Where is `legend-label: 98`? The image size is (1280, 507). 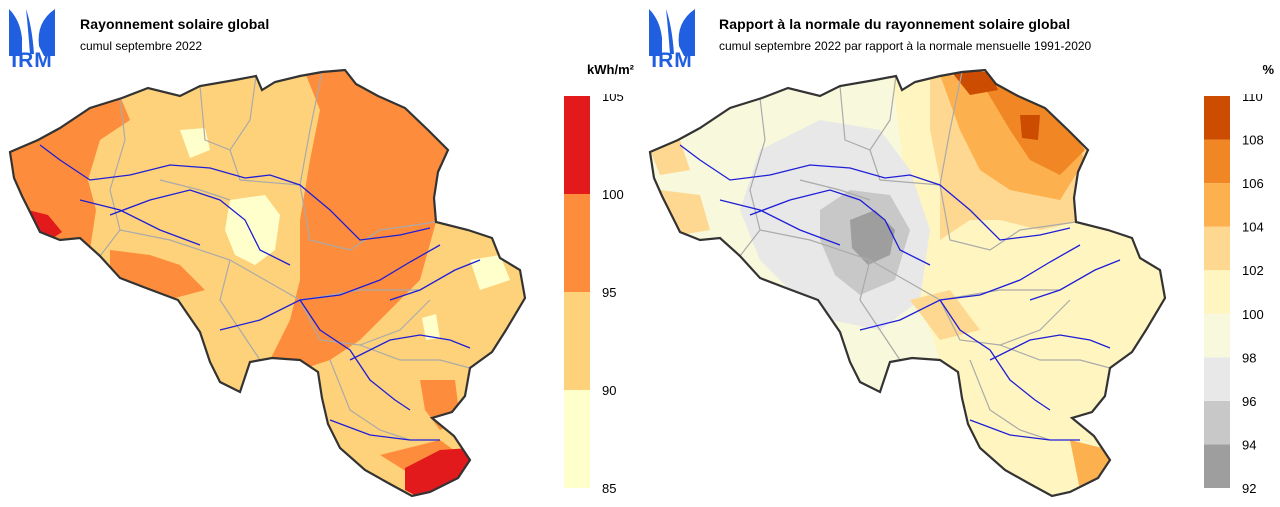
legend-label: 98 is located at coordinates (1249, 357).